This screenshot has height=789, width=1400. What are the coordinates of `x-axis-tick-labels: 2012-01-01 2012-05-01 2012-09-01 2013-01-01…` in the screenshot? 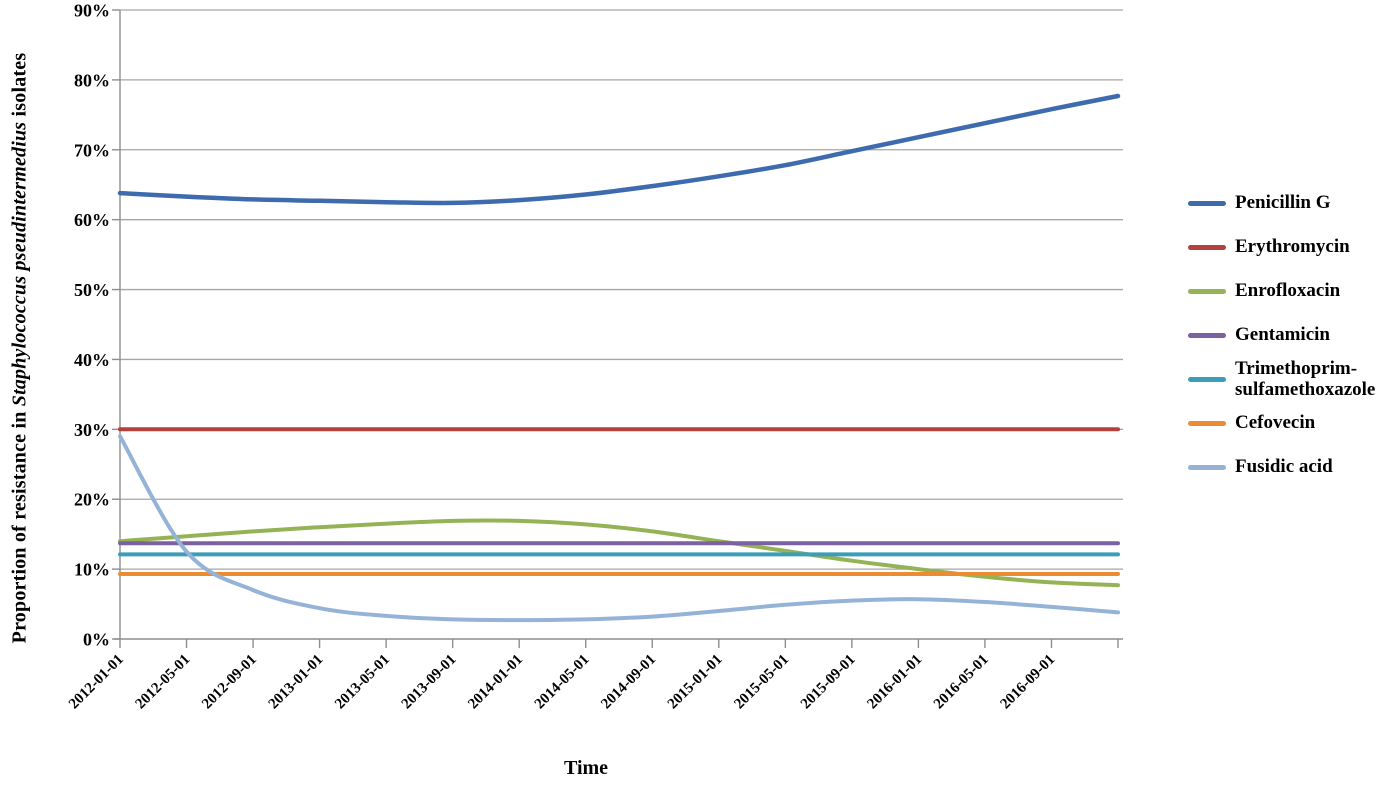 It's located at (562, 682).